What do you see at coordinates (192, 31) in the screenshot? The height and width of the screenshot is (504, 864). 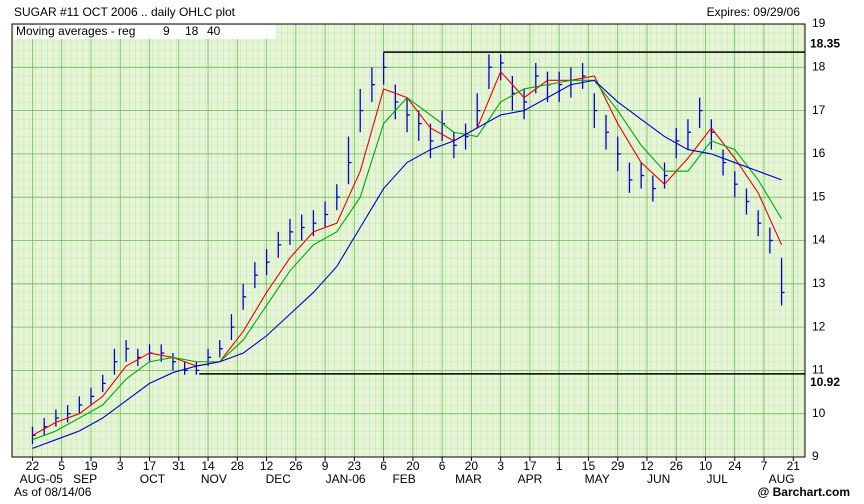 I see `legend-entry: 18` at bounding box center [192, 31].